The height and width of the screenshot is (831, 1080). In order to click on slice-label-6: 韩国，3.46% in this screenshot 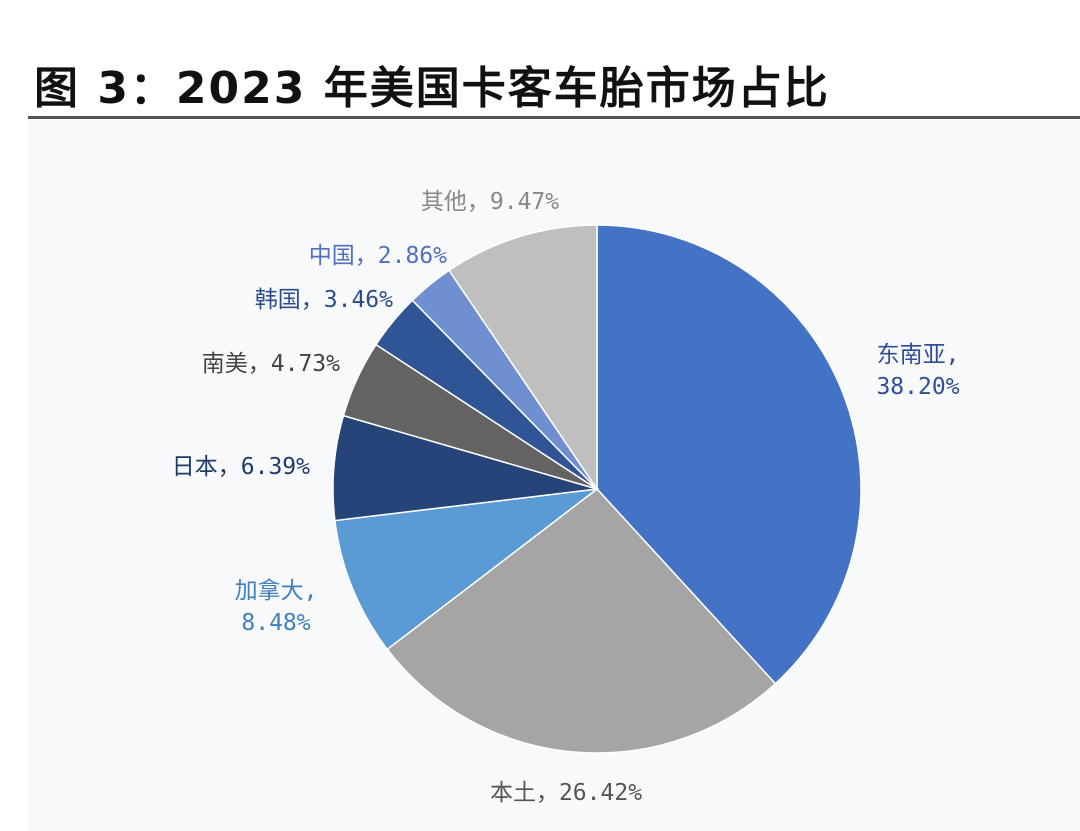, I will do `click(324, 300)`.